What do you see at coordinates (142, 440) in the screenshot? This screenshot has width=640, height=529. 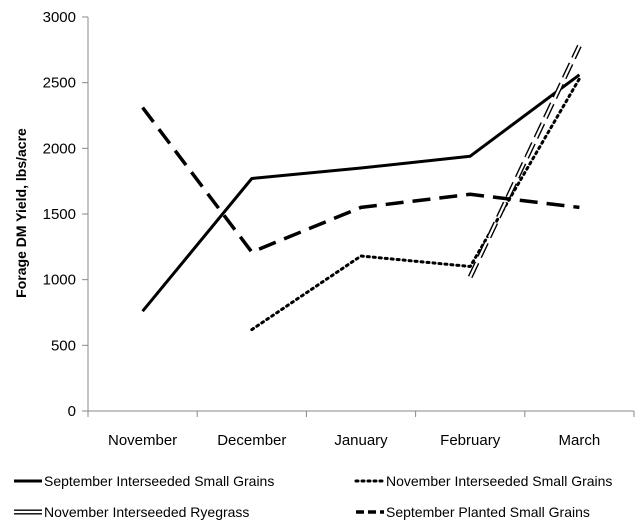 I see `x-tick-label: November` at bounding box center [142, 440].